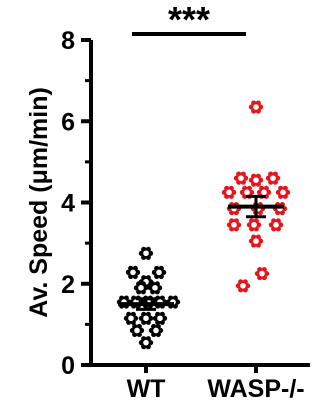 This screenshot has width=328, height=407. I want to click on series-wasp, so click(256, 196).